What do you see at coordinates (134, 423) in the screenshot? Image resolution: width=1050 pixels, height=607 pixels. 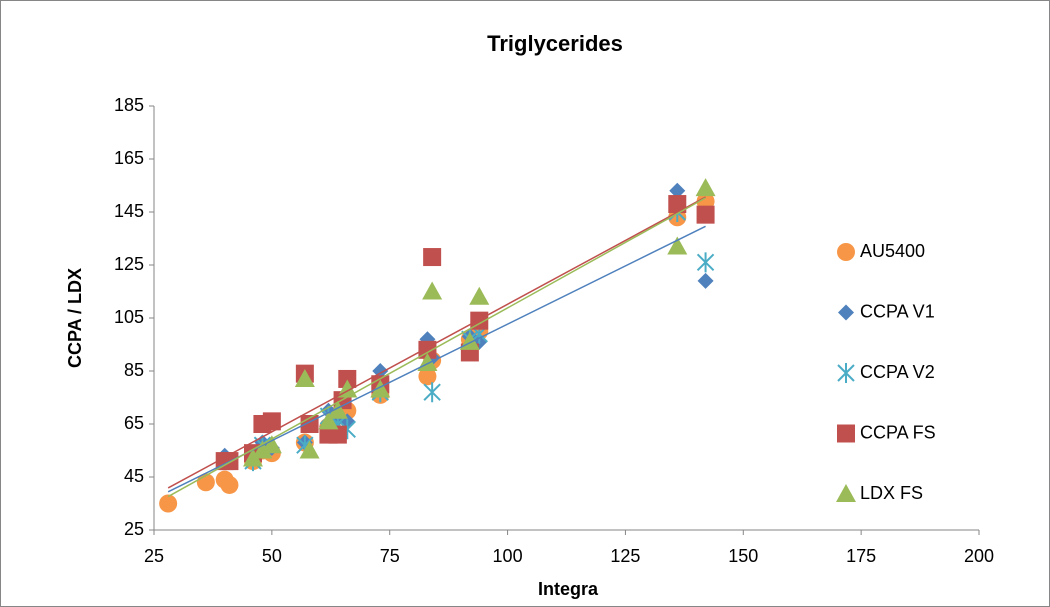 I see `y-tick-label: 65` at bounding box center [134, 423].